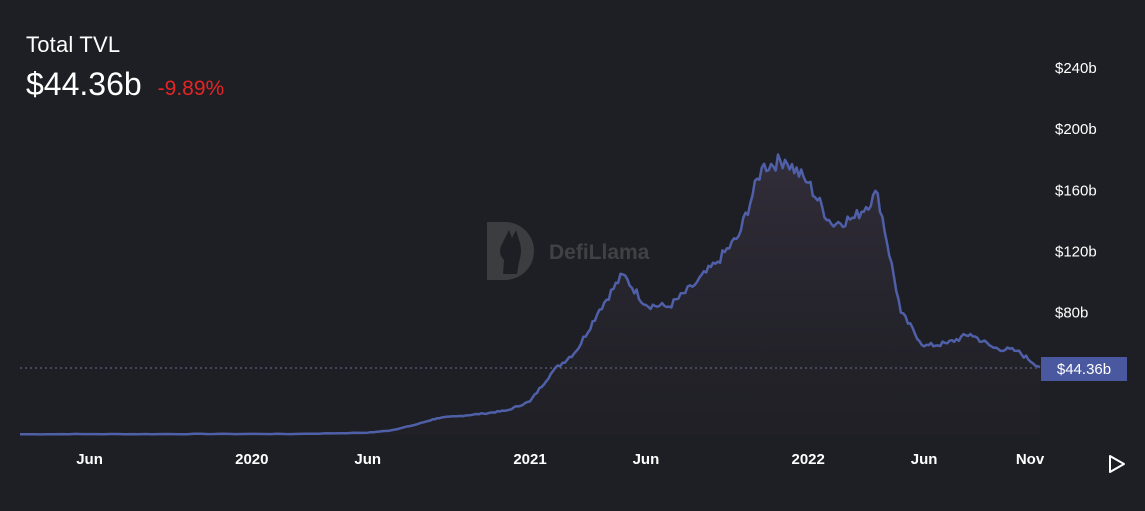  I want to click on x-tick-label: 2022, so click(807, 459).